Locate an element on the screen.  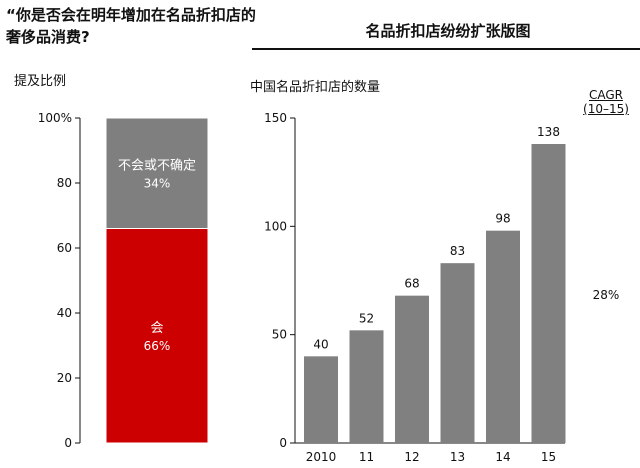
title-underline is located at coordinates (446, 49).